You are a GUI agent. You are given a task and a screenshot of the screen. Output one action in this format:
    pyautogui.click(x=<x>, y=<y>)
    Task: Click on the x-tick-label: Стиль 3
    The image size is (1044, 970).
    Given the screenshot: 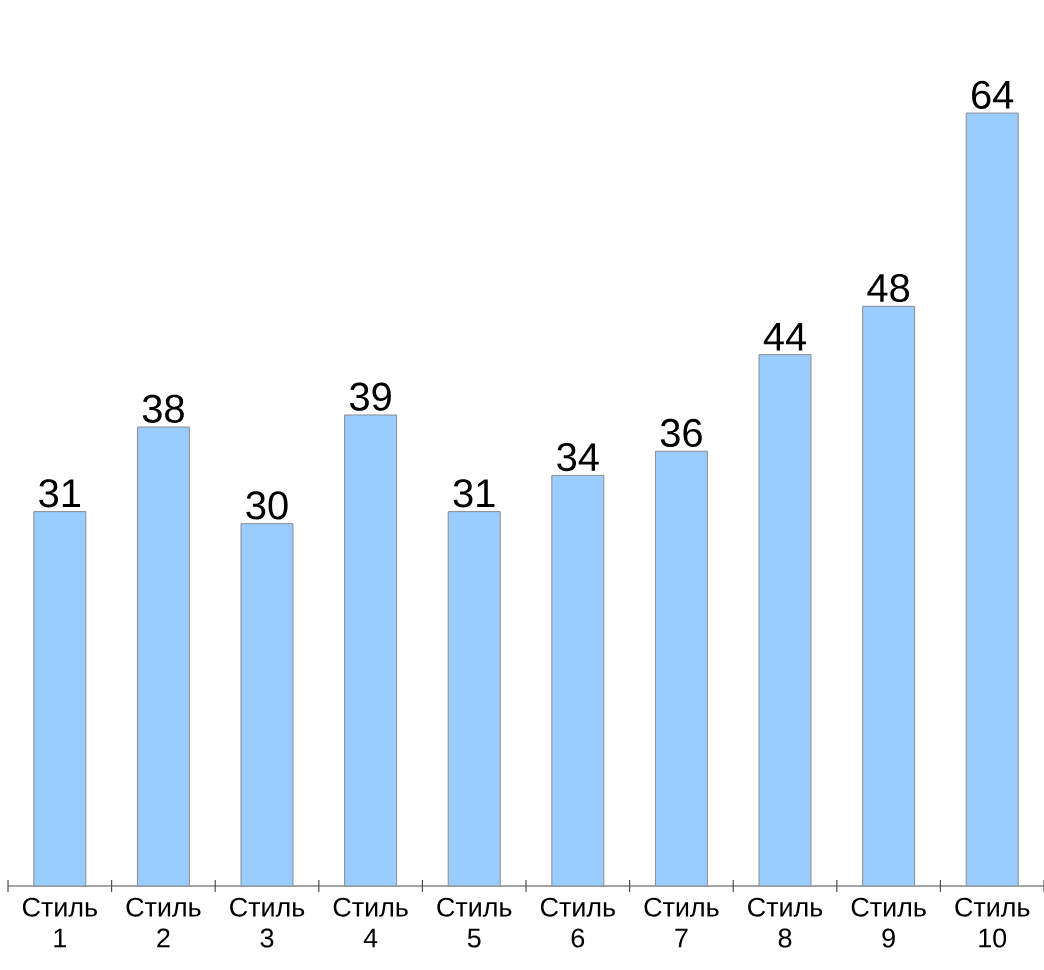 What is the action you would take?
    pyautogui.click(x=267, y=922)
    